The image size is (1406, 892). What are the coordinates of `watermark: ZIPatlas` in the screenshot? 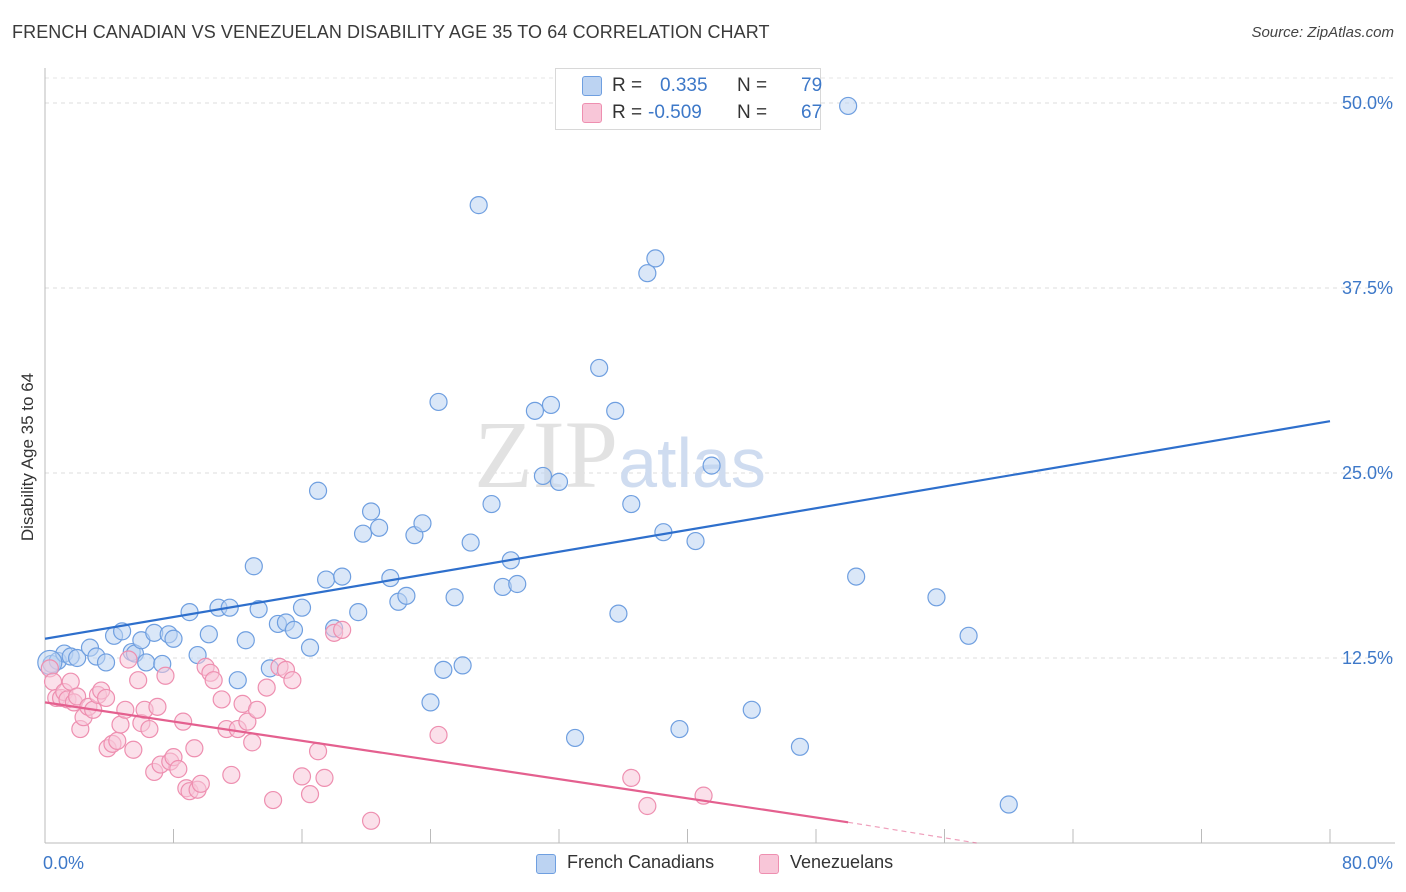 It's located at (620, 454).